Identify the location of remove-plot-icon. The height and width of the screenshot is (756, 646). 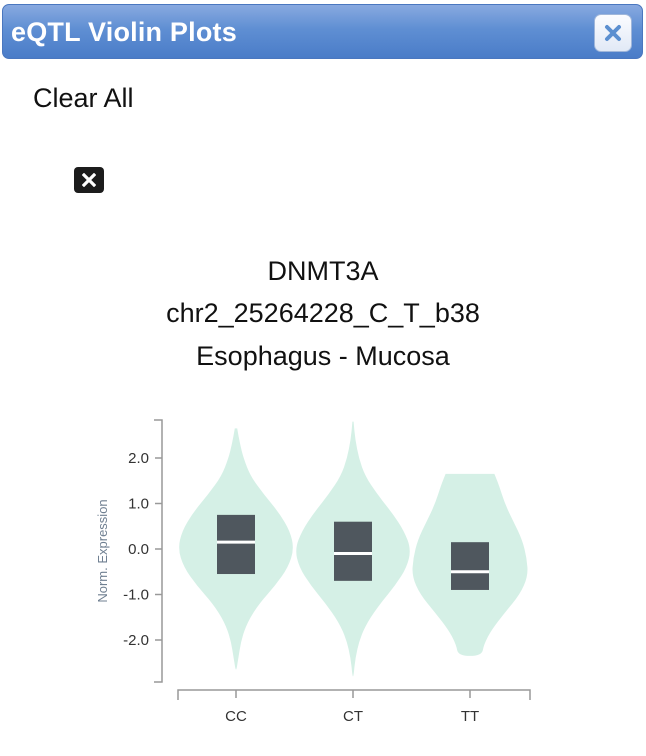
(89, 180).